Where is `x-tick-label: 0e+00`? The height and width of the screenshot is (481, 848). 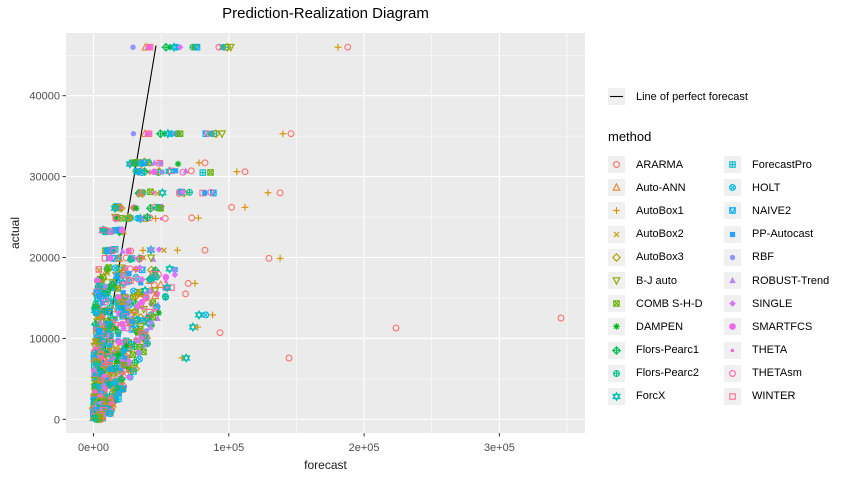 x-tick-label: 0e+00 is located at coordinates (93, 448).